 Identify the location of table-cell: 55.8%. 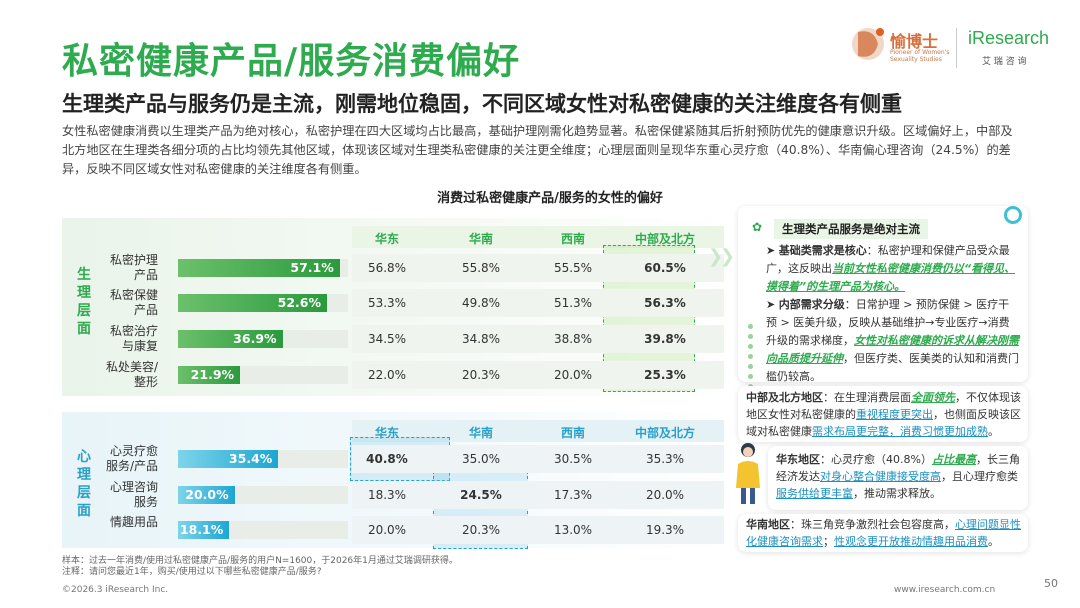
(481, 268).